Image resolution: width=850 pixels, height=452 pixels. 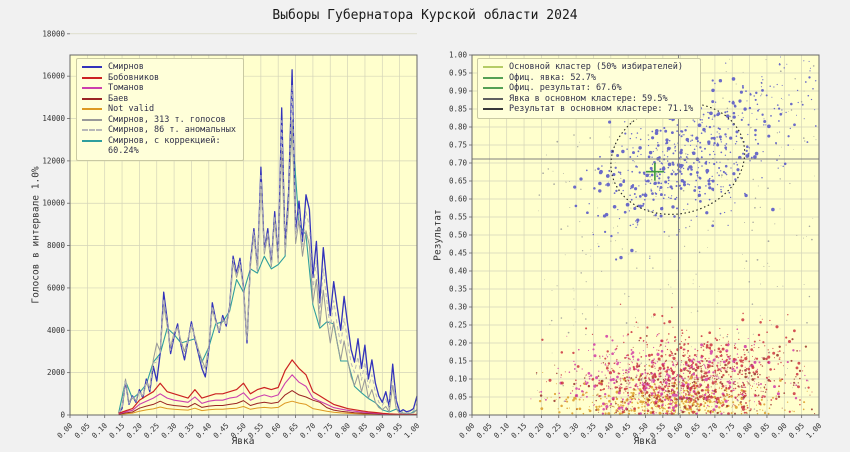 What do you see at coordinates (123, 151) in the screenshot?
I see `legend-label-second-line: 60.24%` at bounding box center [123, 151].